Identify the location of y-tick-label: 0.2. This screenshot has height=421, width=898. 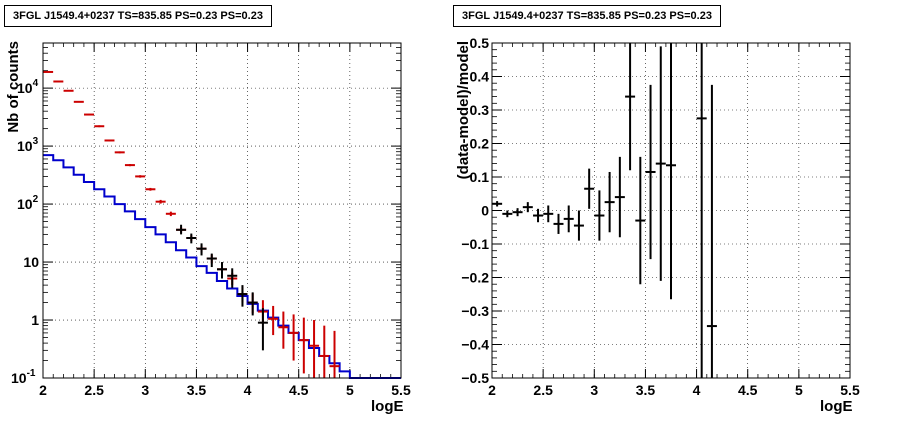
(480, 144).